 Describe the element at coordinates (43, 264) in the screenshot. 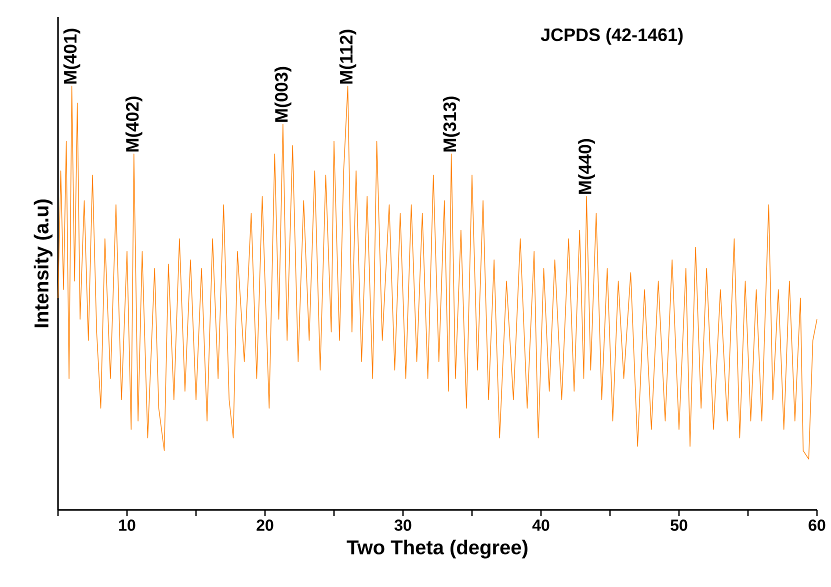

I see `y-axis-title: Intensity (a.u)` at that location.